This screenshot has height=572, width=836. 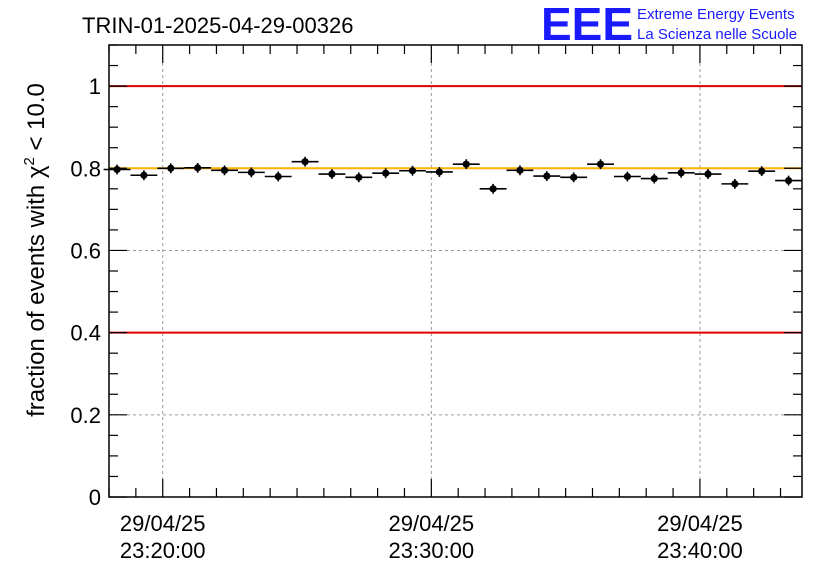 I want to click on y-tick-label-4: 0.8, so click(x=85, y=168).